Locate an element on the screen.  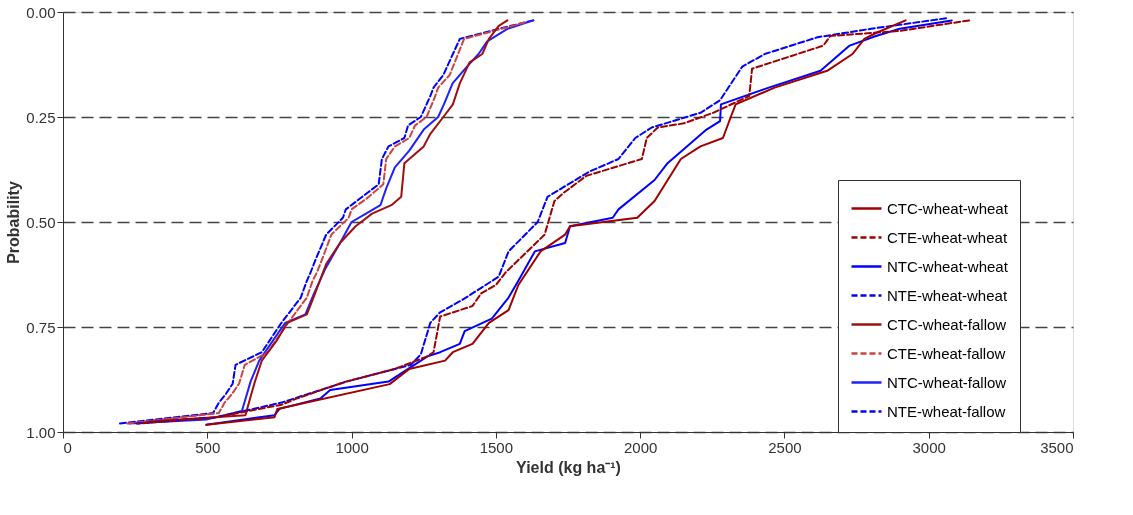
x-tick-label: 2500 is located at coordinates (785, 447).